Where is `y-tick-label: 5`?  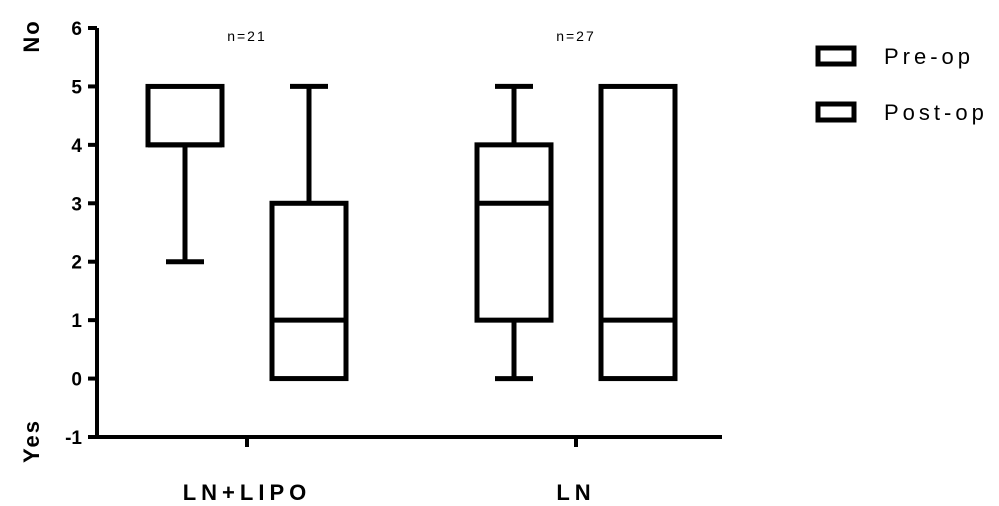
y-tick-label: 5 is located at coordinates (76, 87).